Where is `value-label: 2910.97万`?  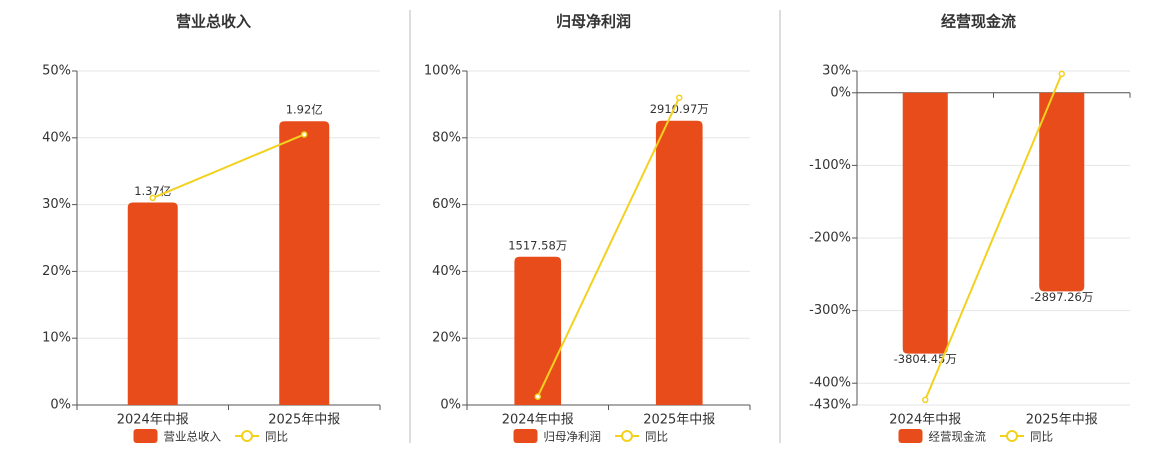
value-label: 2910.97万 is located at coordinates (679, 109).